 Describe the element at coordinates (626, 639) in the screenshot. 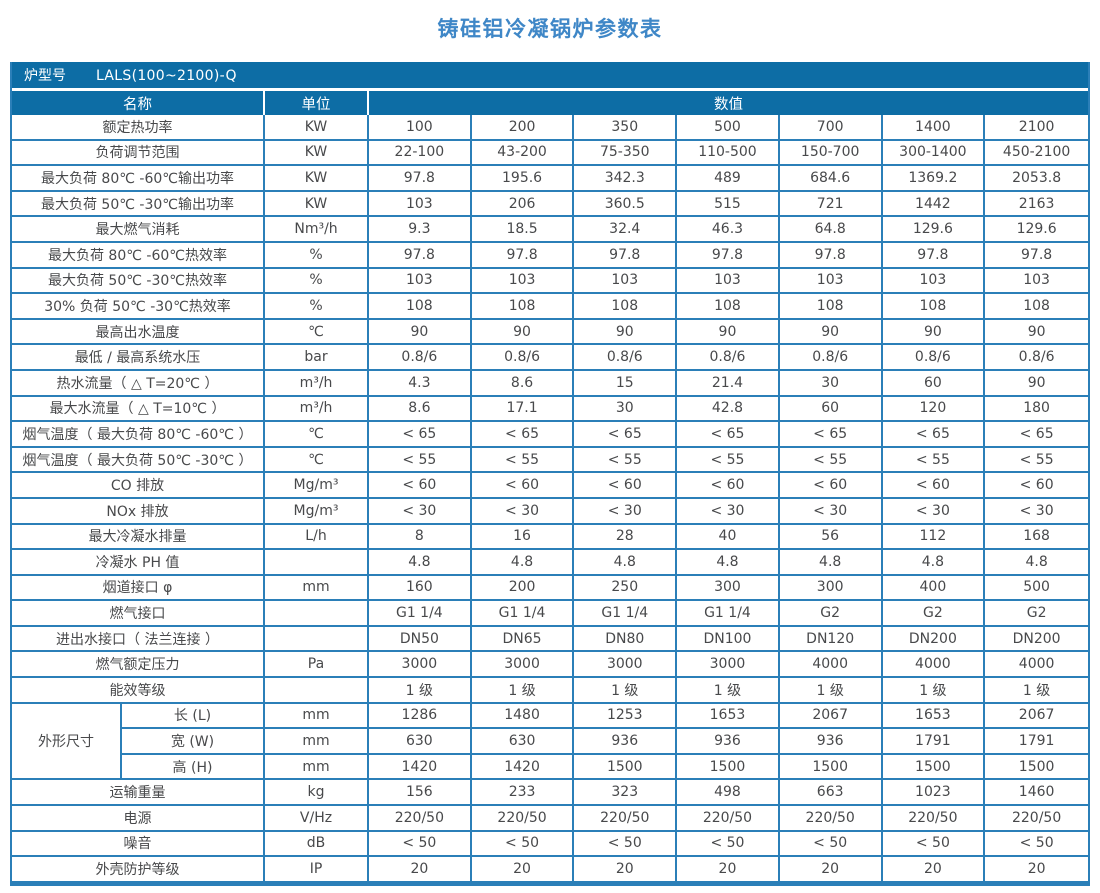

I see `cell-value: DN80` at that location.